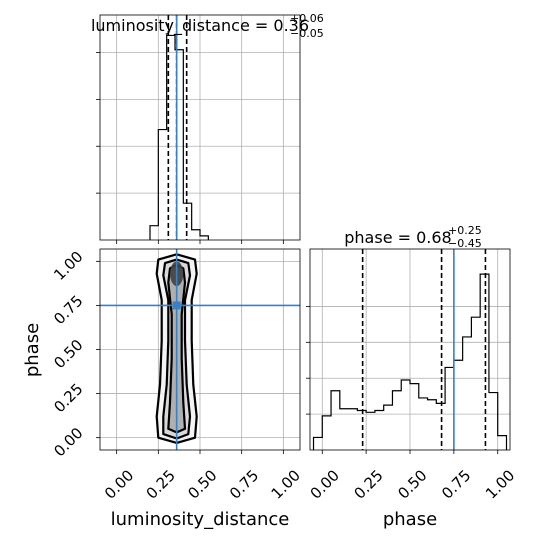 The height and width of the screenshot is (550, 550). What do you see at coordinates (465, 243) in the screenshot?
I see `ph-title-sub: −0.45` at bounding box center [465, 243].